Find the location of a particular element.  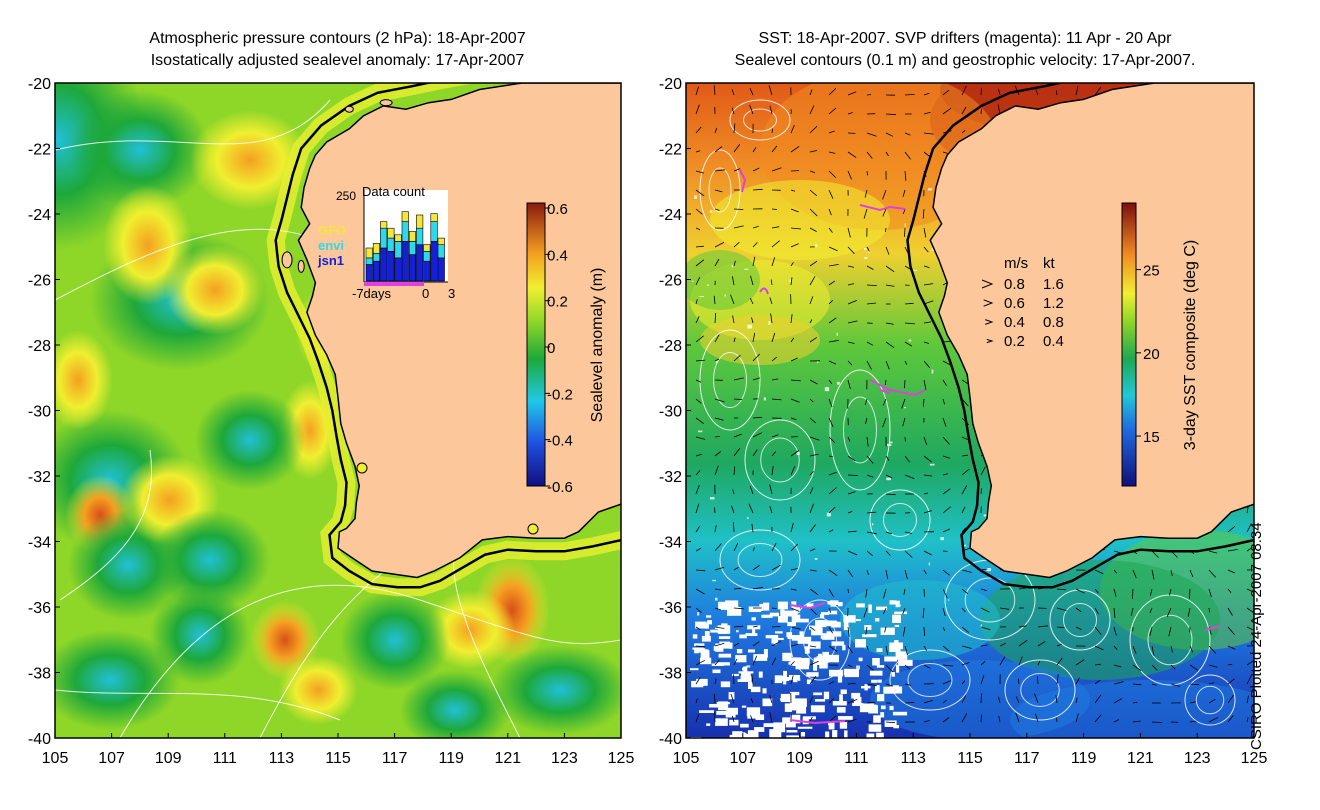

sealevel-contour is located at coordinates (990, 600).